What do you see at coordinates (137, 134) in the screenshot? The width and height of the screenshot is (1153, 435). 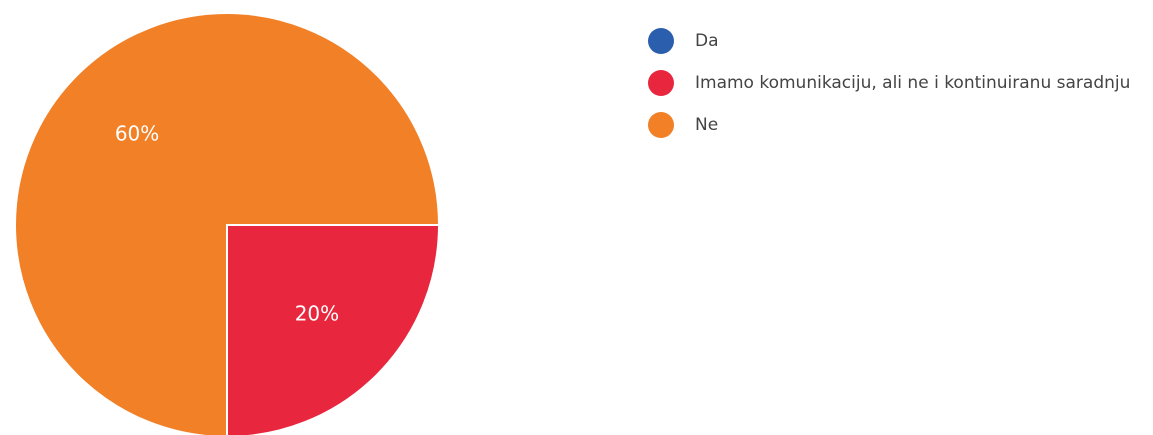 I see `value-label: 60%` at bounding box center [137, 134].